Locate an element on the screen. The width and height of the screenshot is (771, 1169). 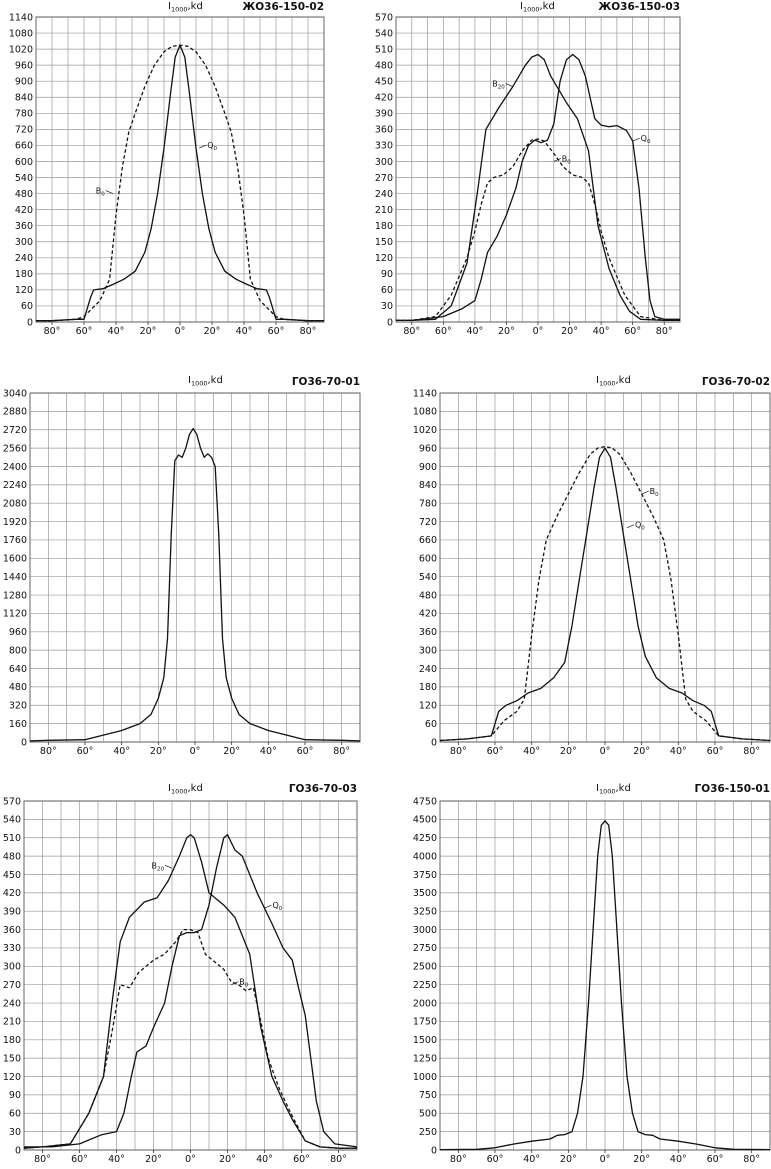
y-tick-label: 250 is located at coordinates (428, 1132).